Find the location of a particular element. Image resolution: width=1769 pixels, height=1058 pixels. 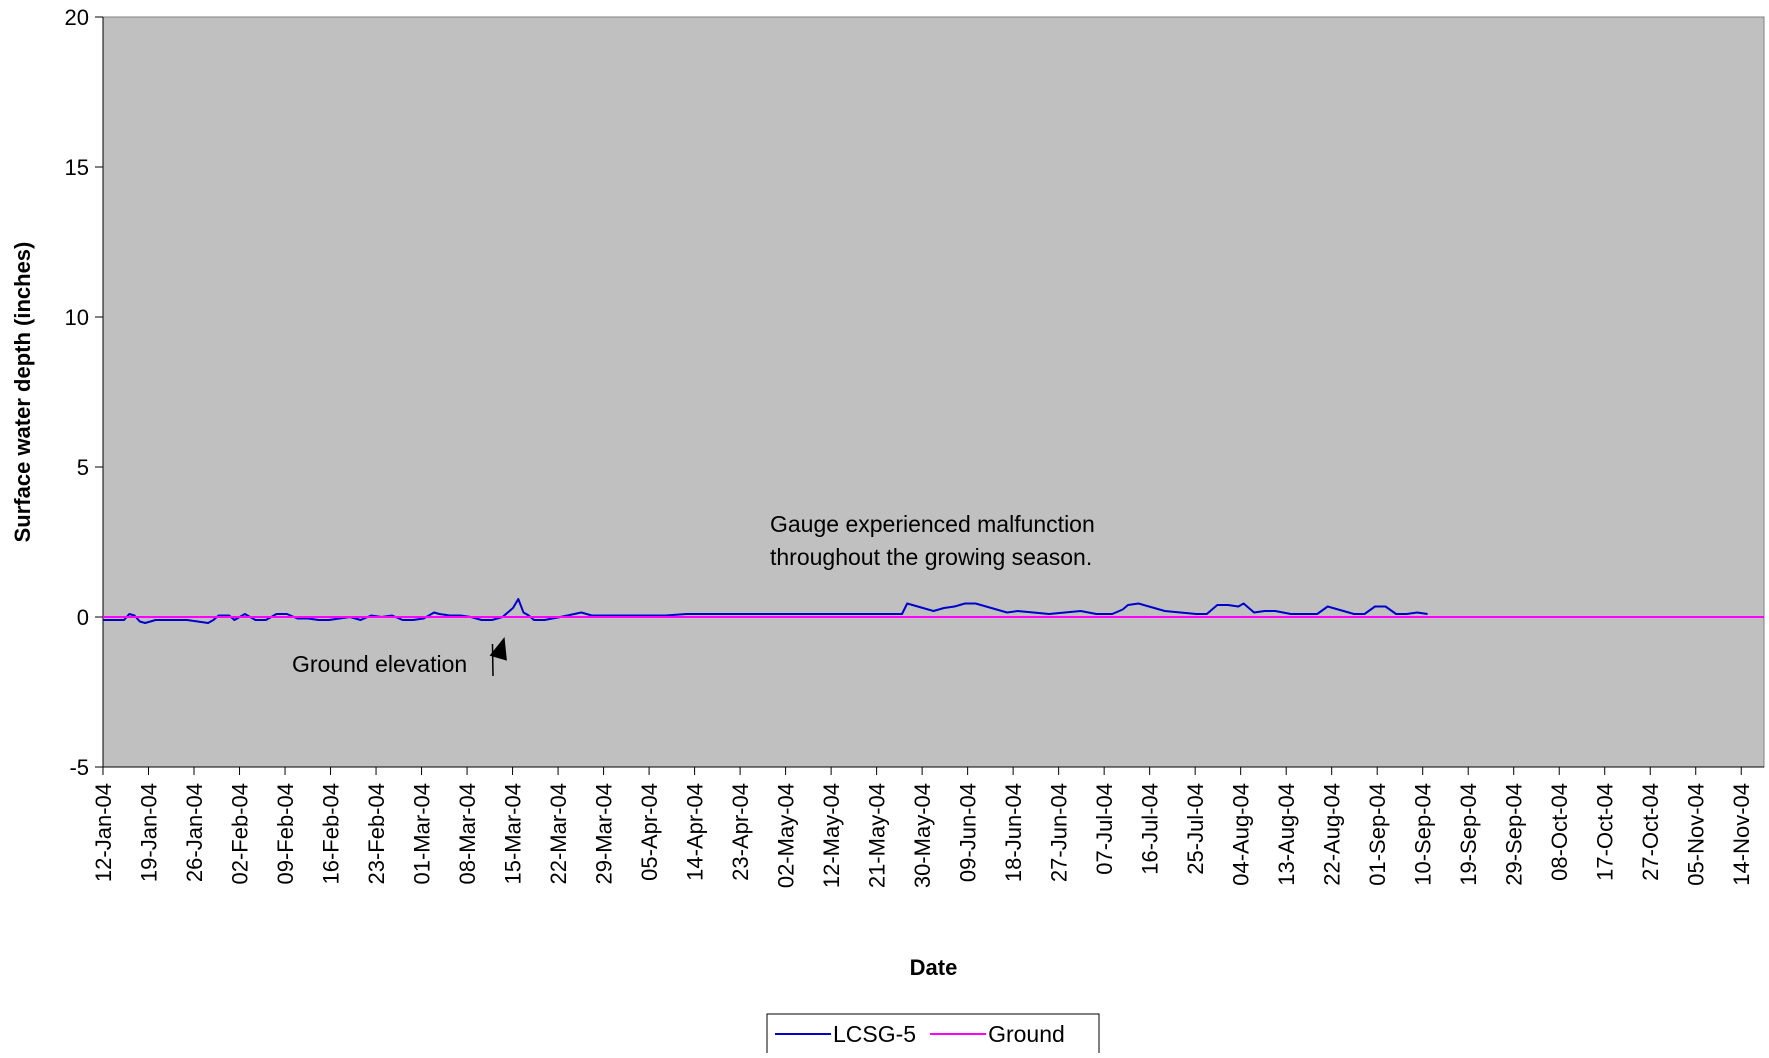

legend-item: Ground is located at coordinates (997, 1034).